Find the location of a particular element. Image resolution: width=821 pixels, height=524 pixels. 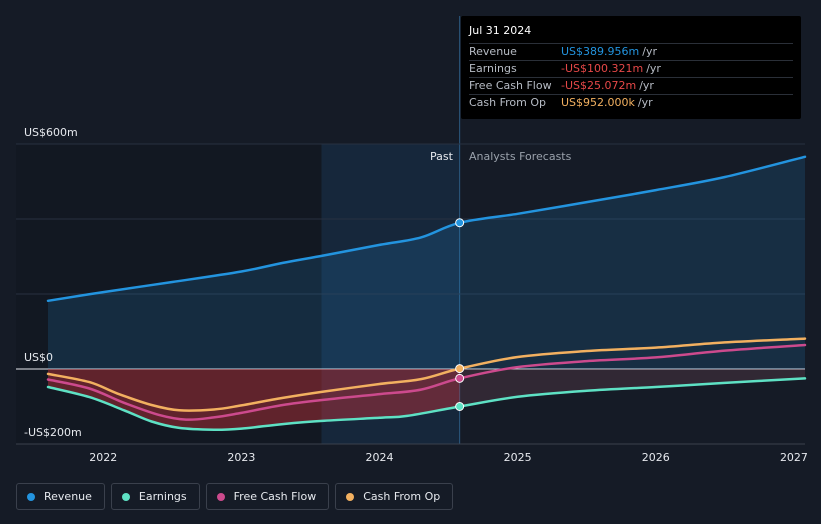

x-tick-label-2027: 2027 is located at coordinates (794, 457).